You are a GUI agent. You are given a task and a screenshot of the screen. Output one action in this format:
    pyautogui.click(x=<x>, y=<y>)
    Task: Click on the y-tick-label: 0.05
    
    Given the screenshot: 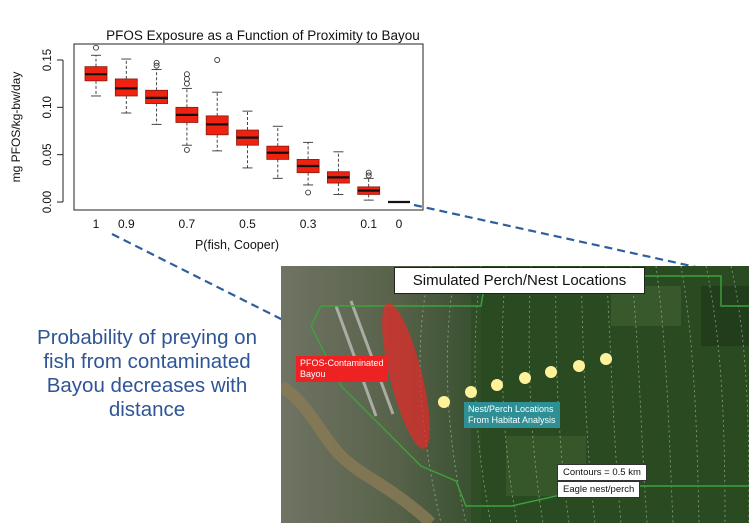 What is the action you would take?
    pyautogui.click(x=48, y=154)
    